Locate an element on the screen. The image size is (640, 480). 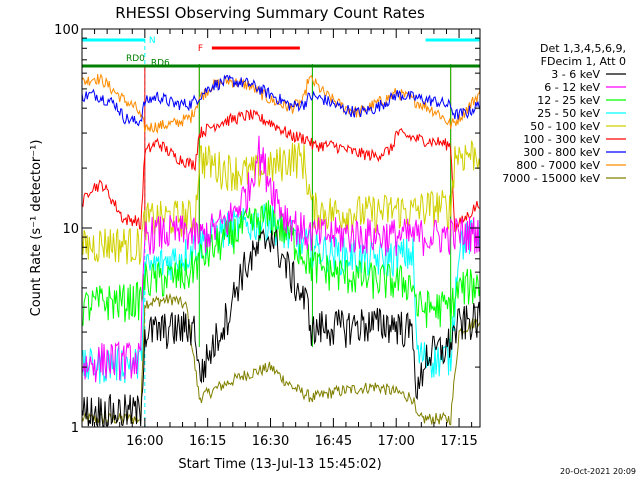
state-bar-label: N is located at coordinates (152, 41).